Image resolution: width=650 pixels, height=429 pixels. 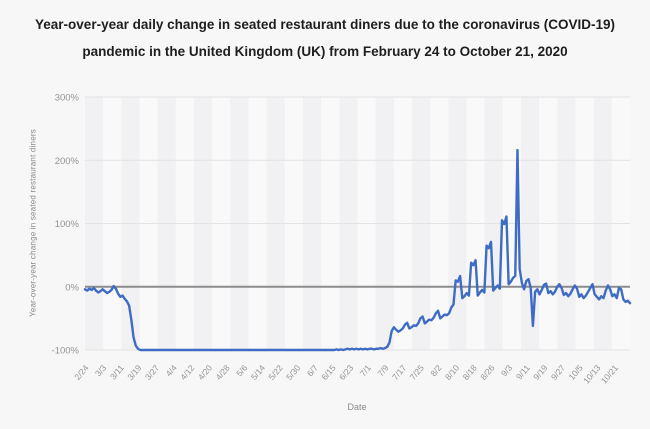 What do you see at coordinates (592, 374) in the screenshot?
I see `x-tick-label: 10/13` at bounding box center [592, 374].